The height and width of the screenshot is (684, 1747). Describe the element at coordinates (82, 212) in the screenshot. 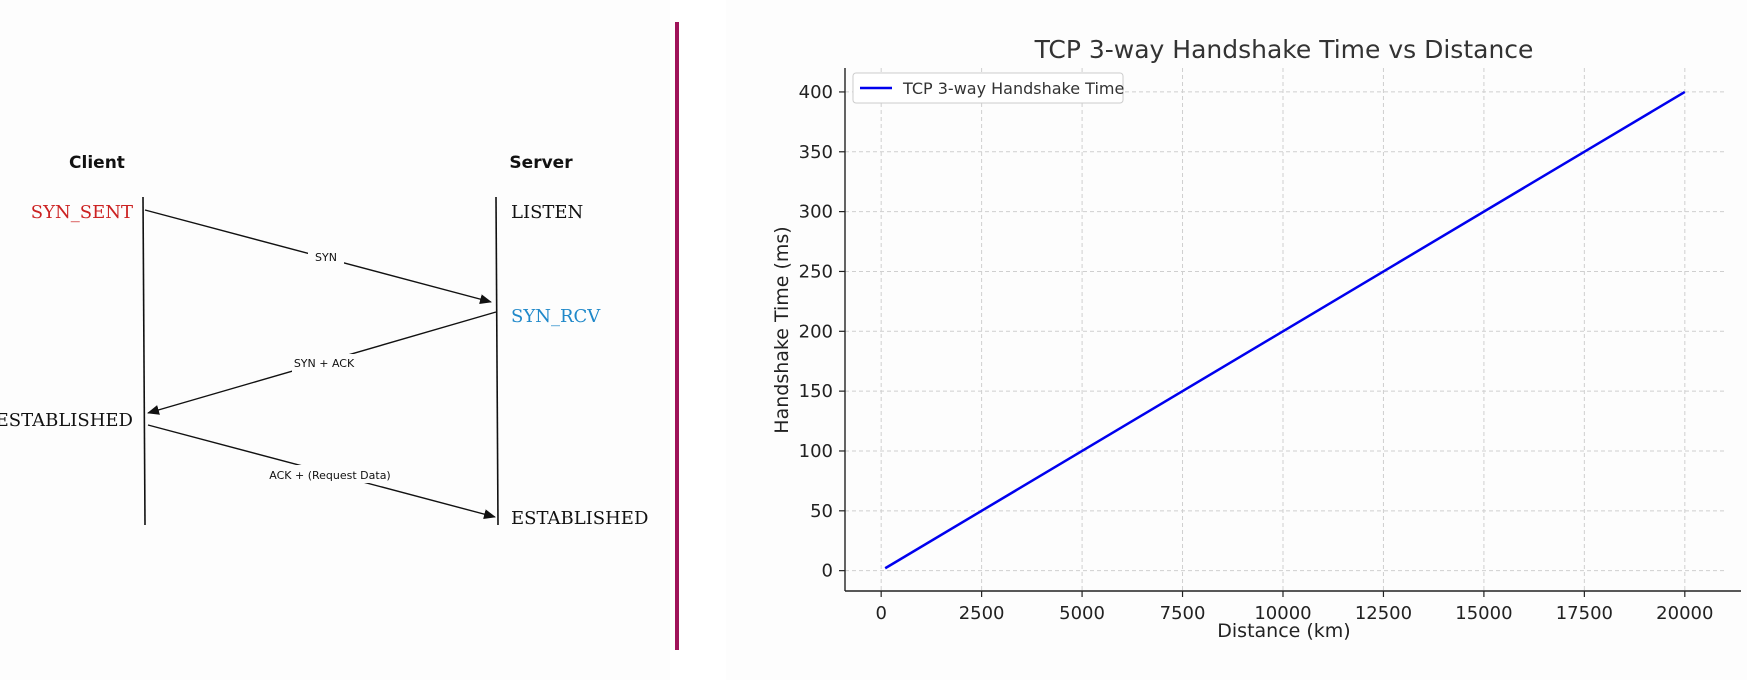

I see `client-state-syn-sent: SYN_SENT` at that location.